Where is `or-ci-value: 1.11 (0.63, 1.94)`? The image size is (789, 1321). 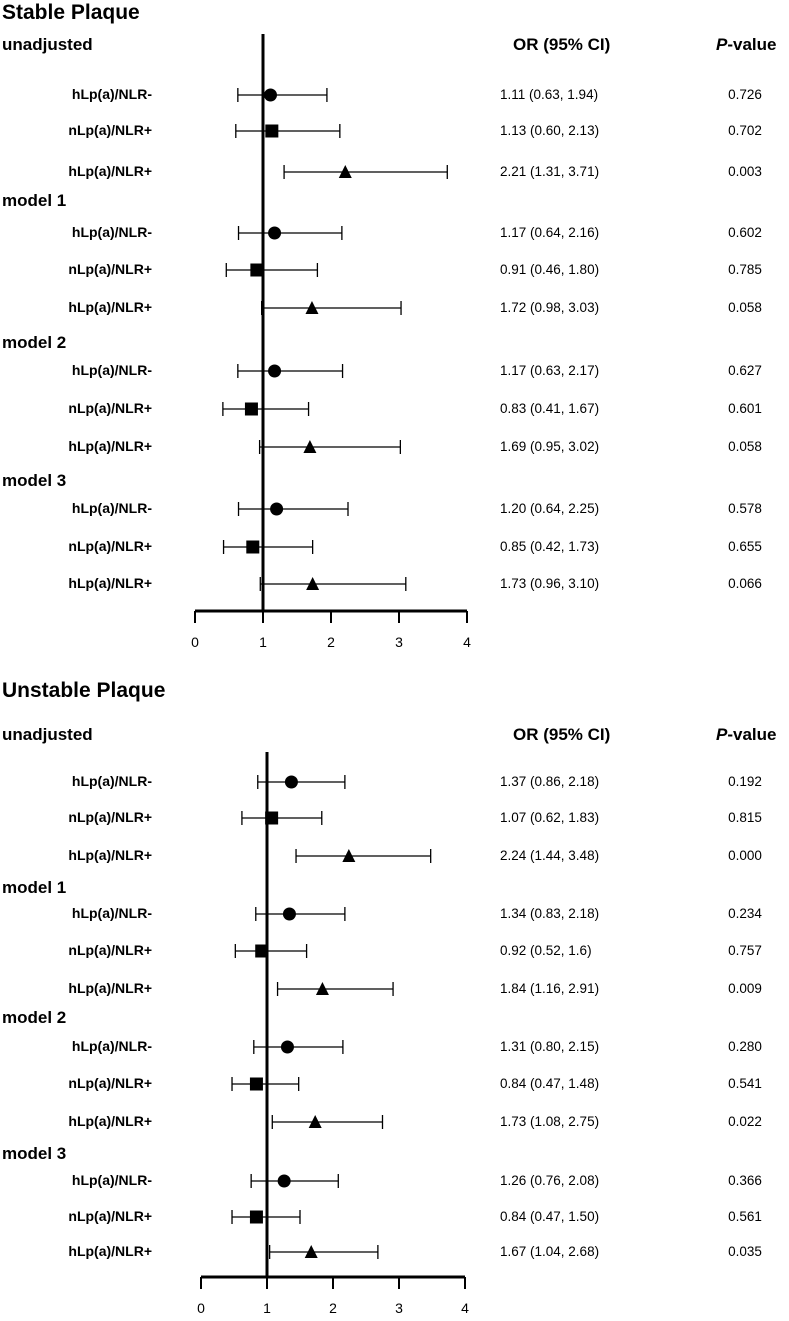
or-ci-value: 1.11 (0.63, 1.94) is located at coordinates (549, 94).